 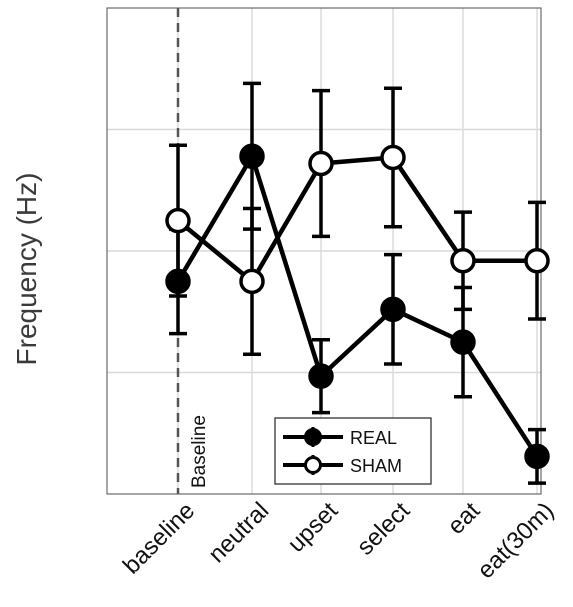 I want to click on legend-items: REAL SHAM, so click(x=342, y=451).